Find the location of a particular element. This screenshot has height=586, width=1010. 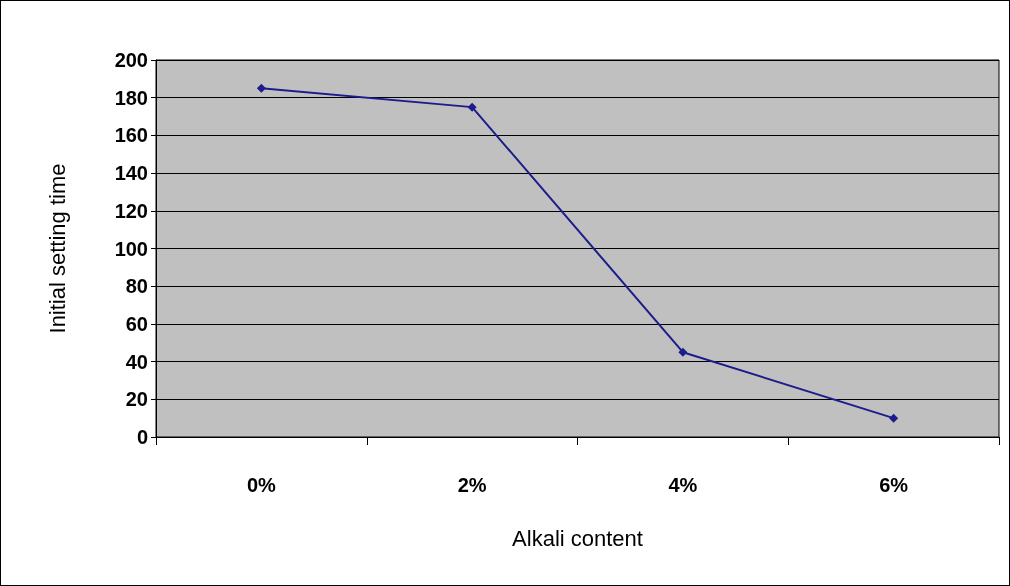

x-tick-label: 2% is located at coordinates (472, 485).